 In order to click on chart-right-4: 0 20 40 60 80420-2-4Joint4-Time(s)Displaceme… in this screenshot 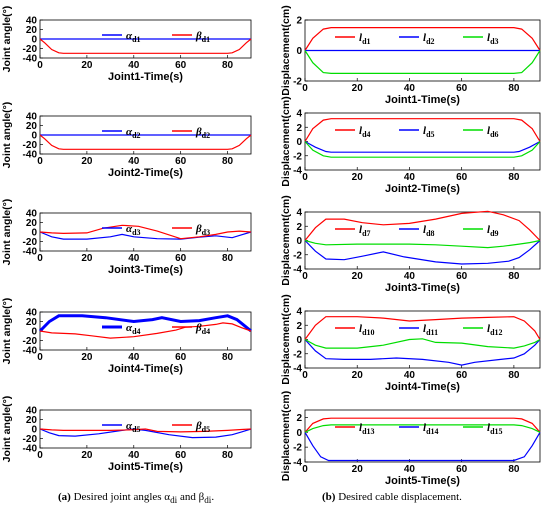, I will do `click(410, 343)`.